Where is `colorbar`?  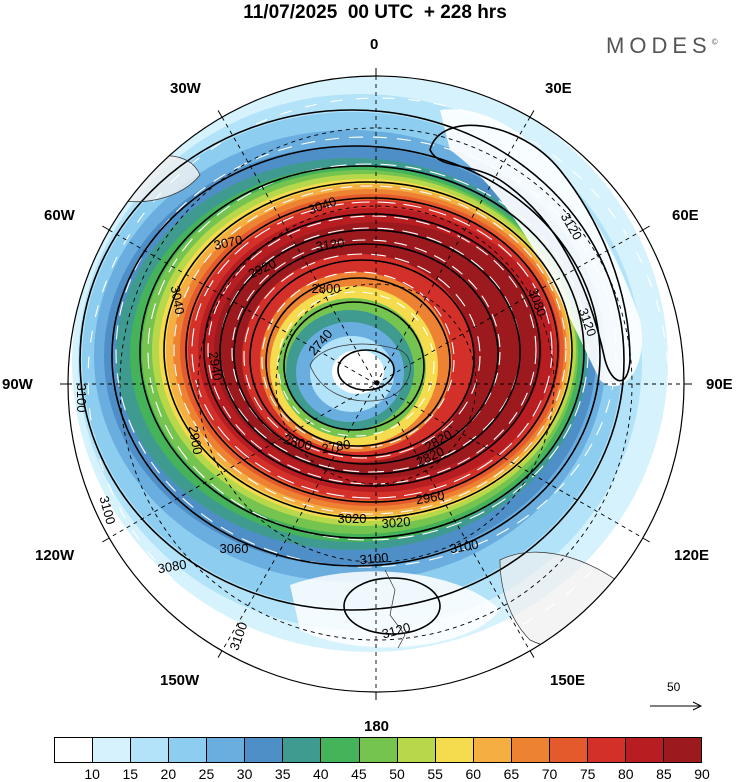
colorbar is located at coordinates (378, 750).